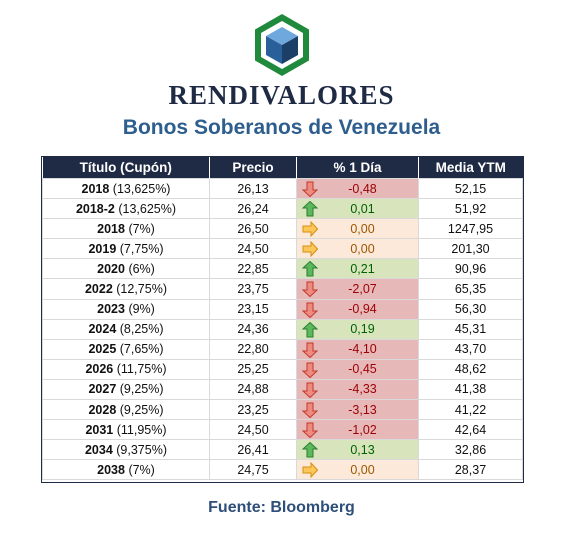  I want to click on bond-year: 2027, so click(102, 389).